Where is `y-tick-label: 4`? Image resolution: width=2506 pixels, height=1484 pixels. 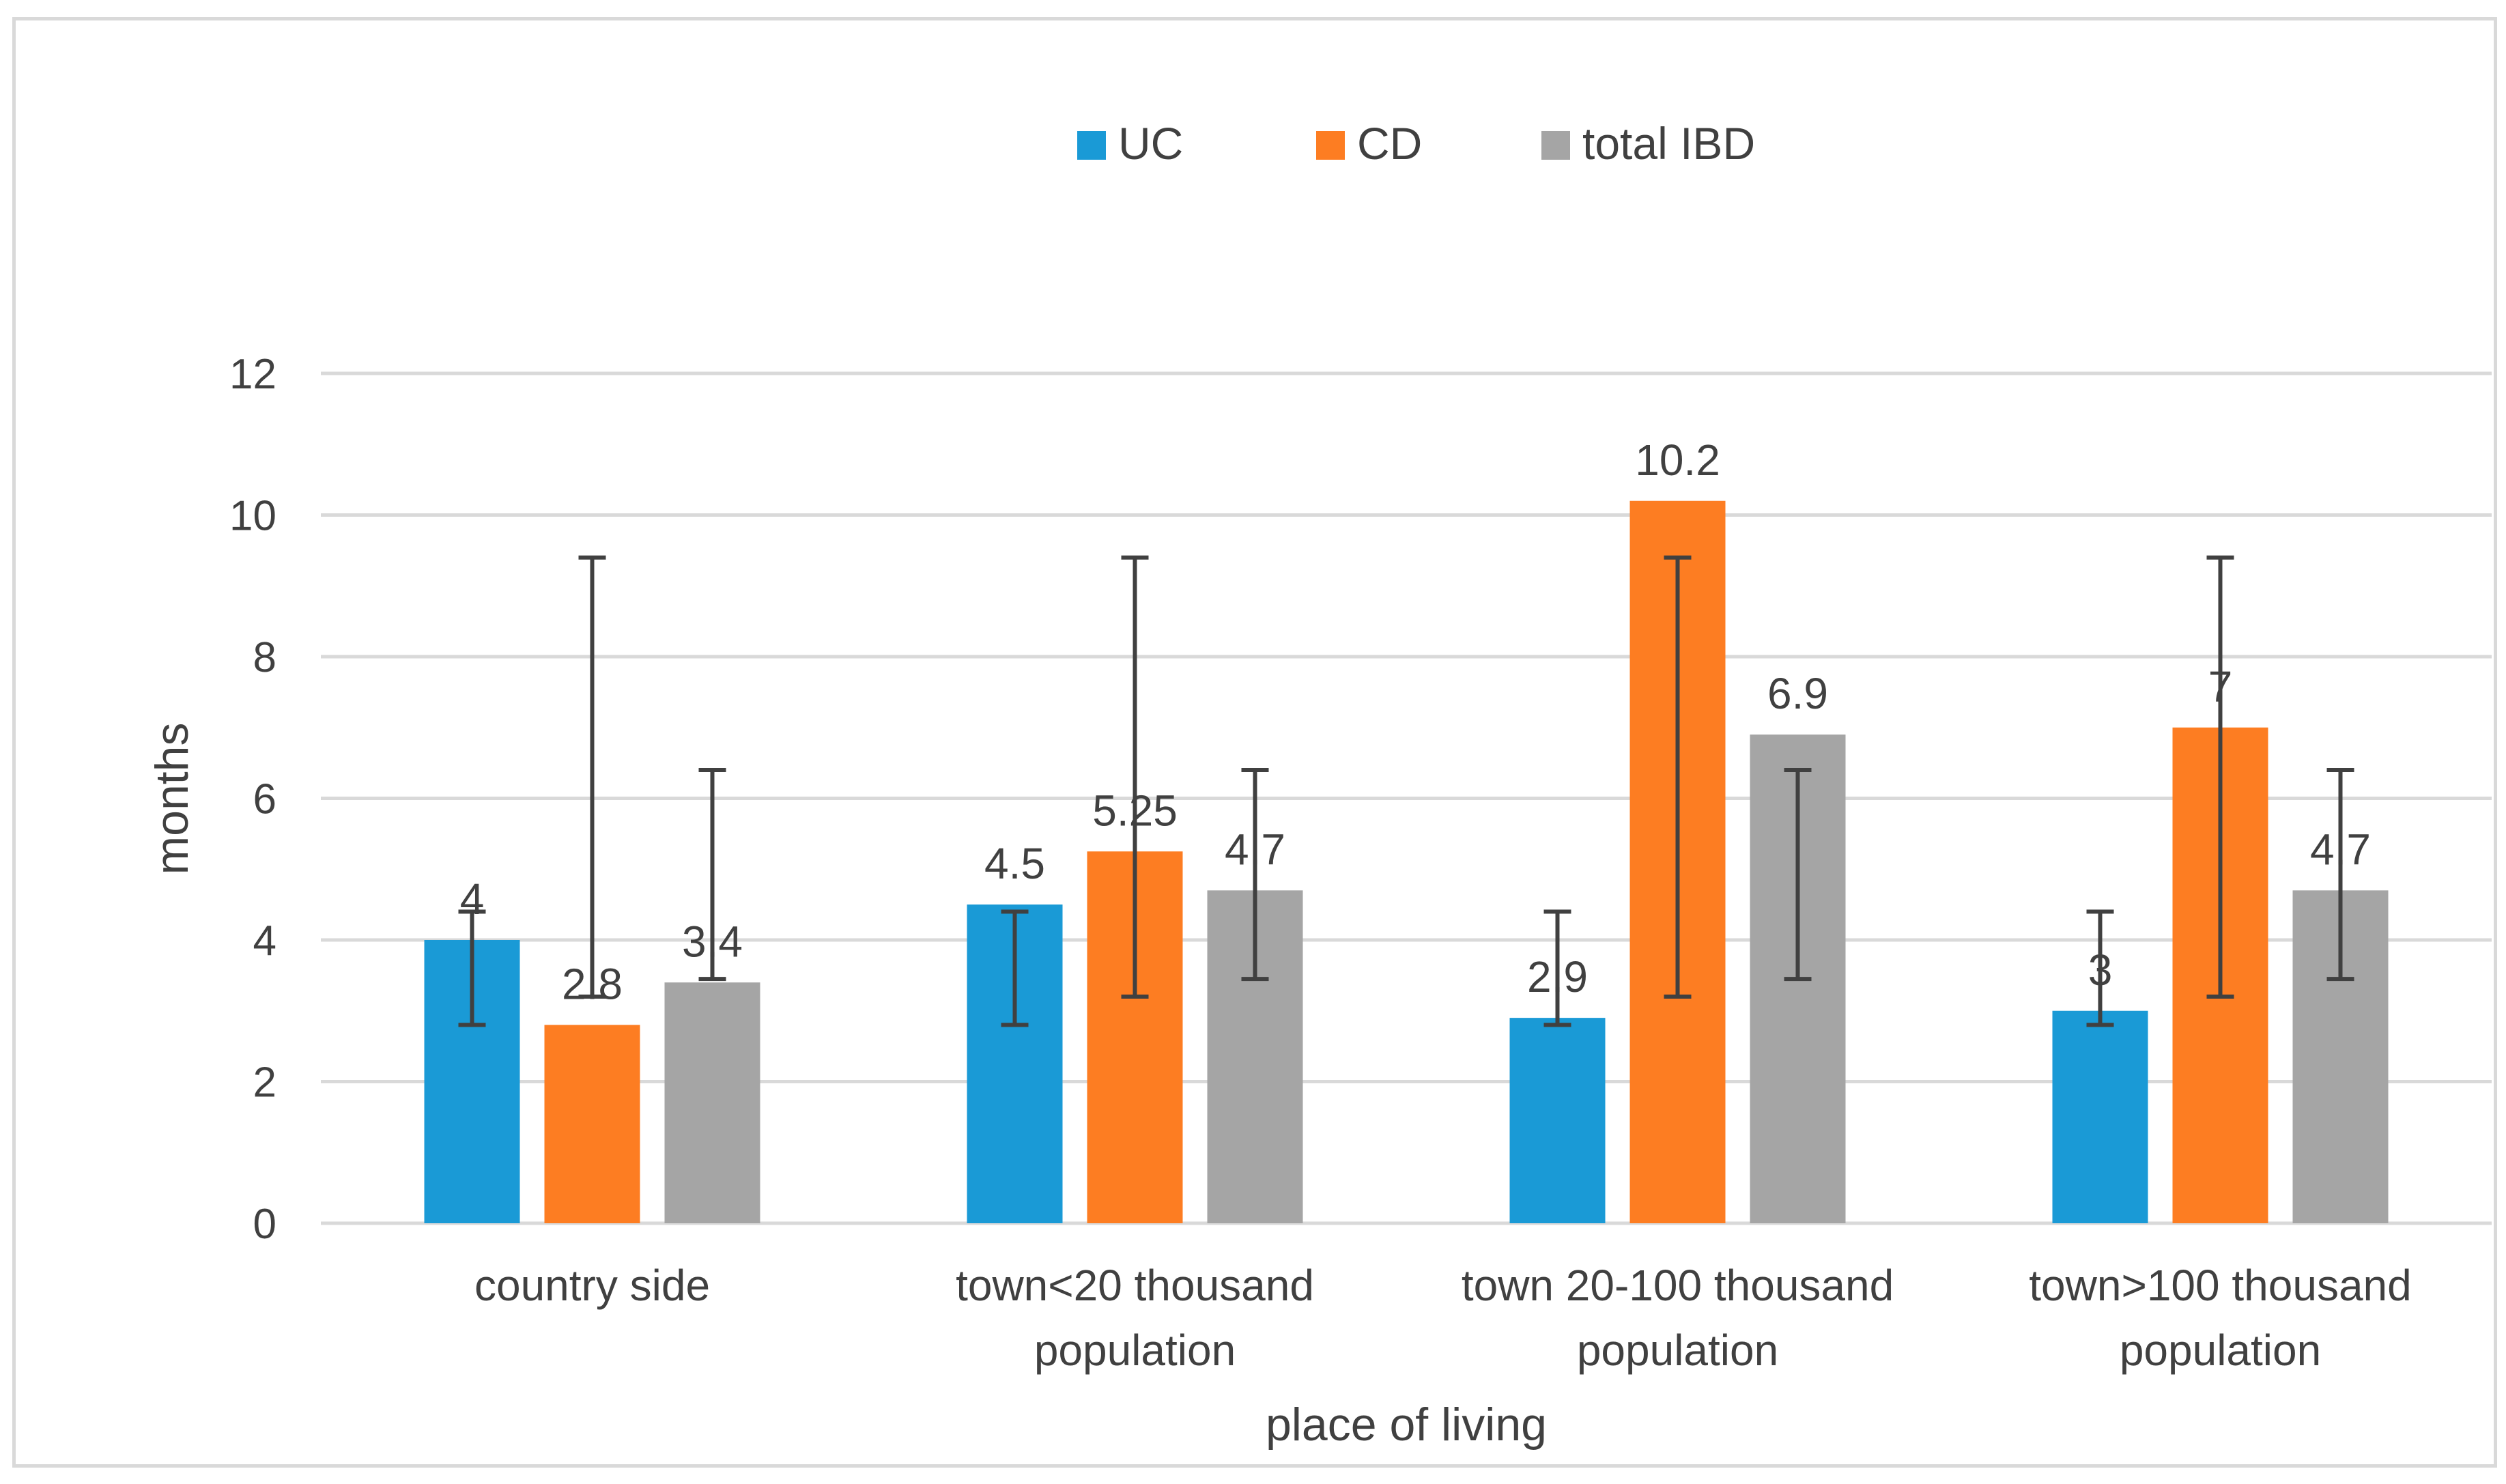
y-tick-label: 4 is located at coordinates (264, 941).